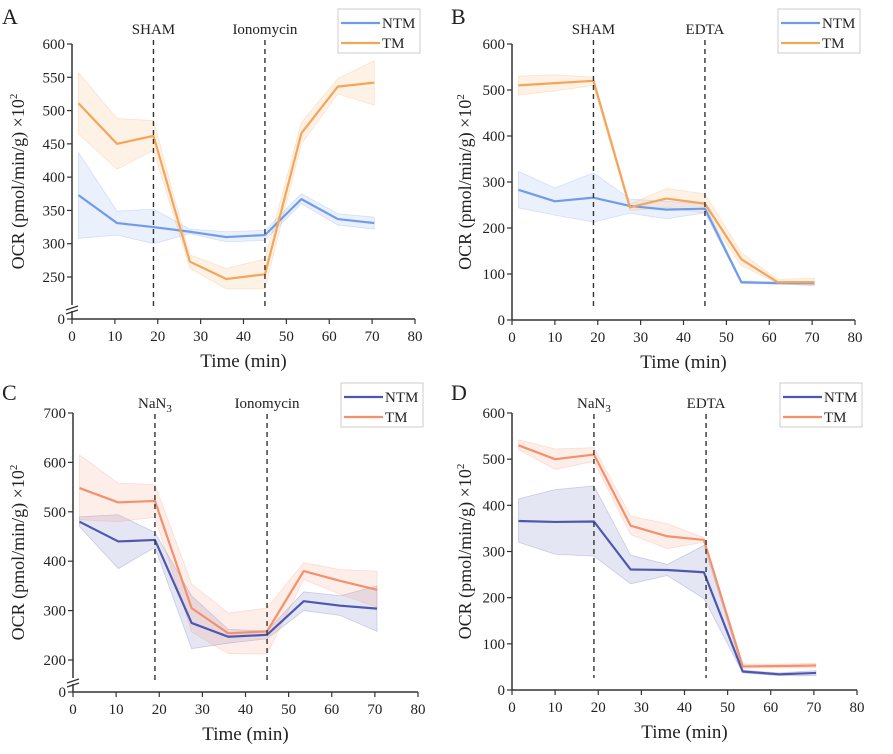 The height and width of the screenshot is (754, 893). Describe the element at coordinates (459, 392) in the screenshot. I see `panel-label: D` at that location.